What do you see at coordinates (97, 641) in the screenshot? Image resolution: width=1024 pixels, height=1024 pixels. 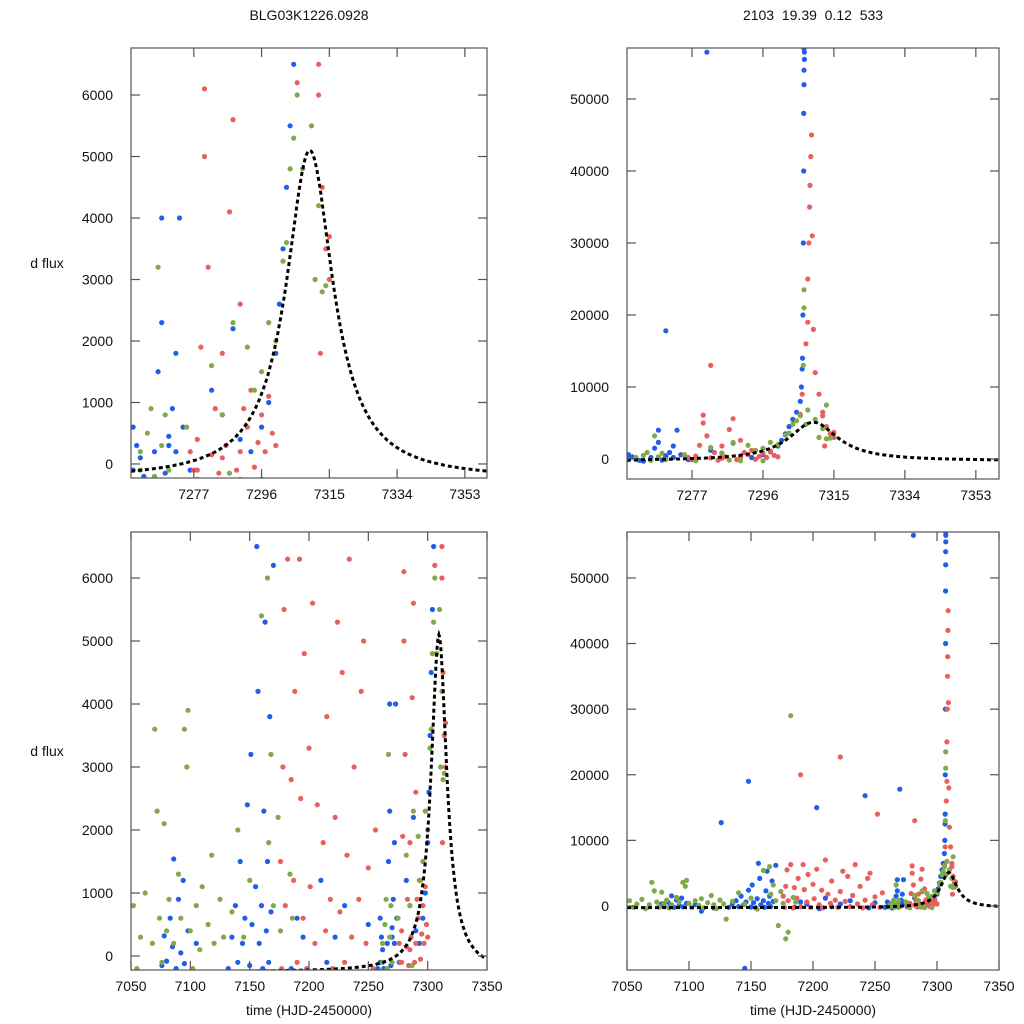 I see `y-tick-label: 5000` at bounding box center [97, 641].